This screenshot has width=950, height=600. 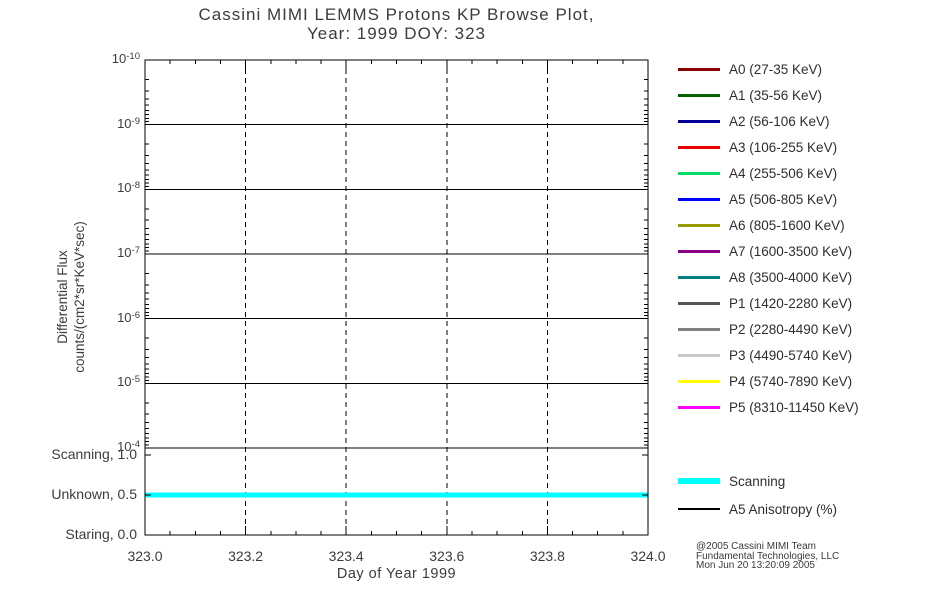 I want to click on legend-label: Scanning, so click(x=757, y=481).